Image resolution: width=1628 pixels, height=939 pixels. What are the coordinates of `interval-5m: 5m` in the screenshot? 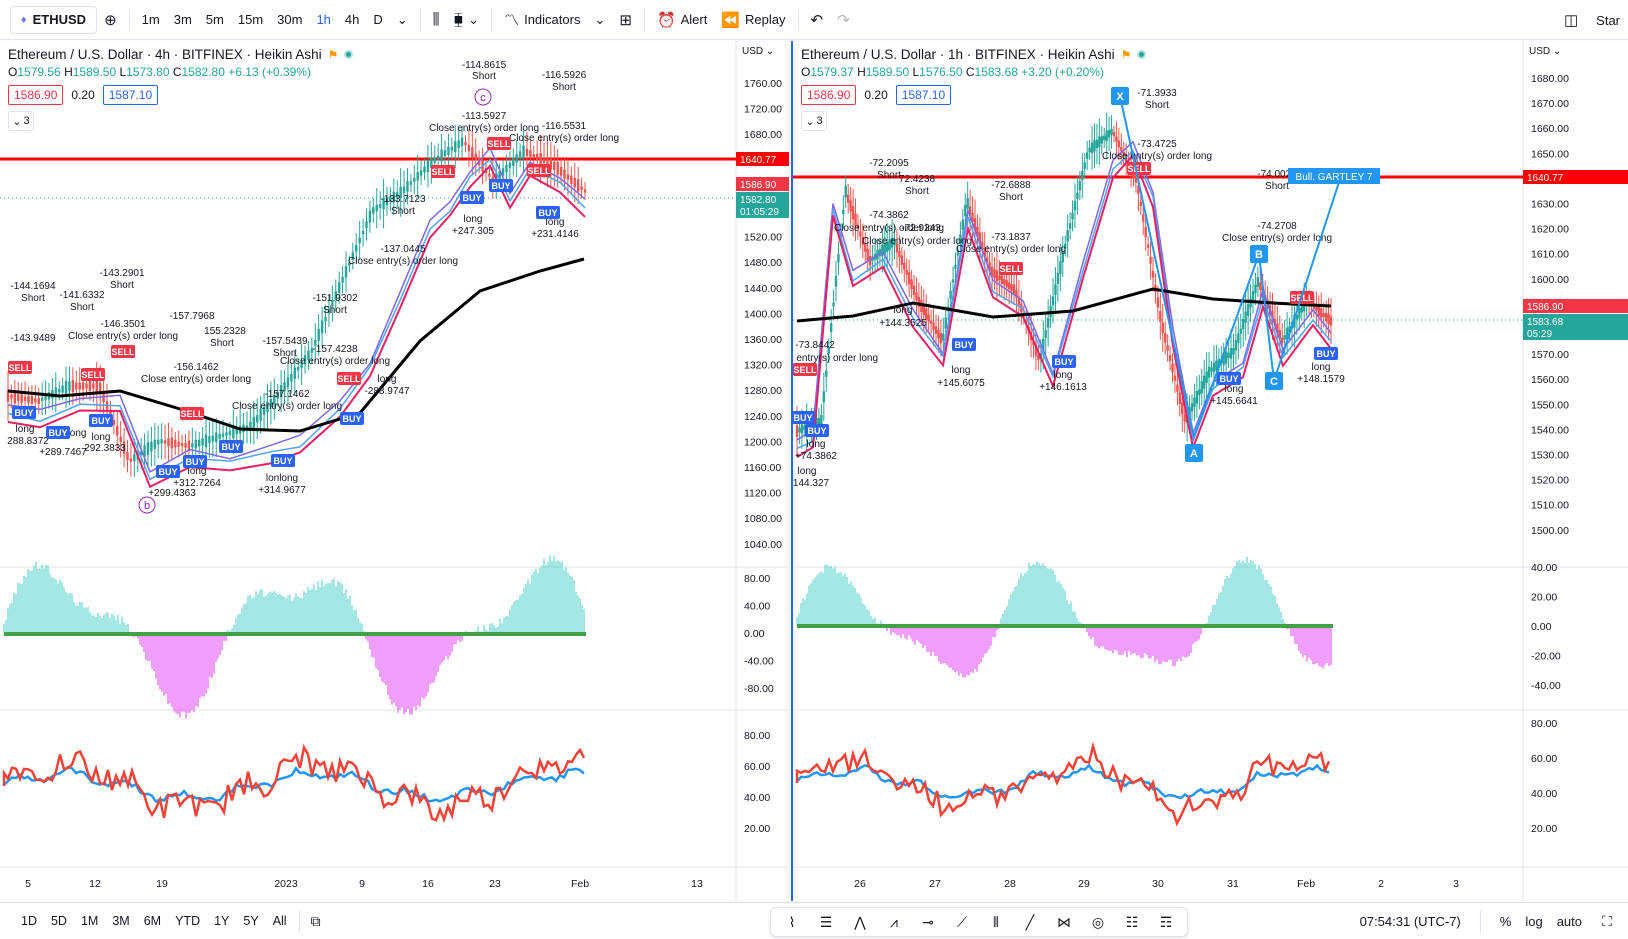 It's located at (214, 19).